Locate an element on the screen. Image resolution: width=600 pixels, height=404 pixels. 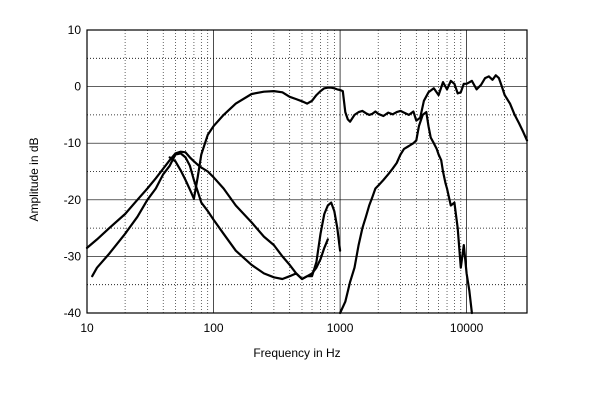
y-tick-label: -20 is located at coordinates (73, 200).